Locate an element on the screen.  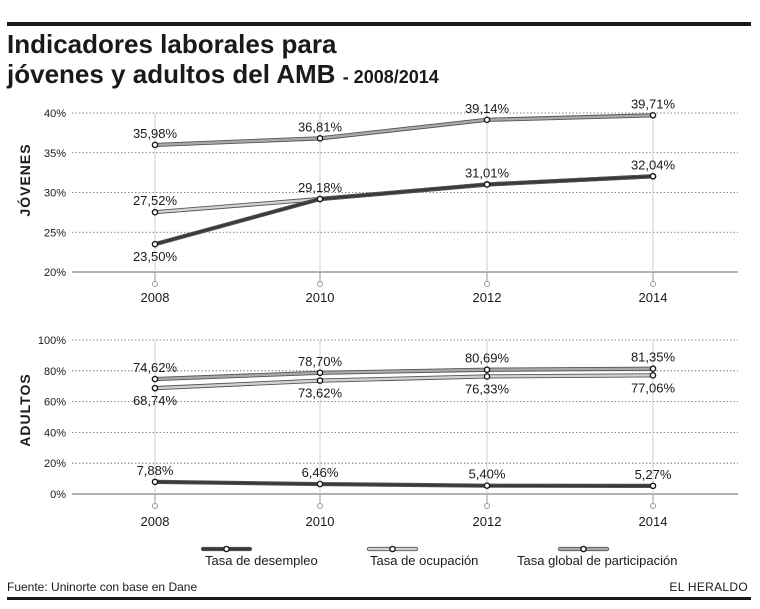
data-label-desempleo: 5,40% is located at coordinates (487, 474).